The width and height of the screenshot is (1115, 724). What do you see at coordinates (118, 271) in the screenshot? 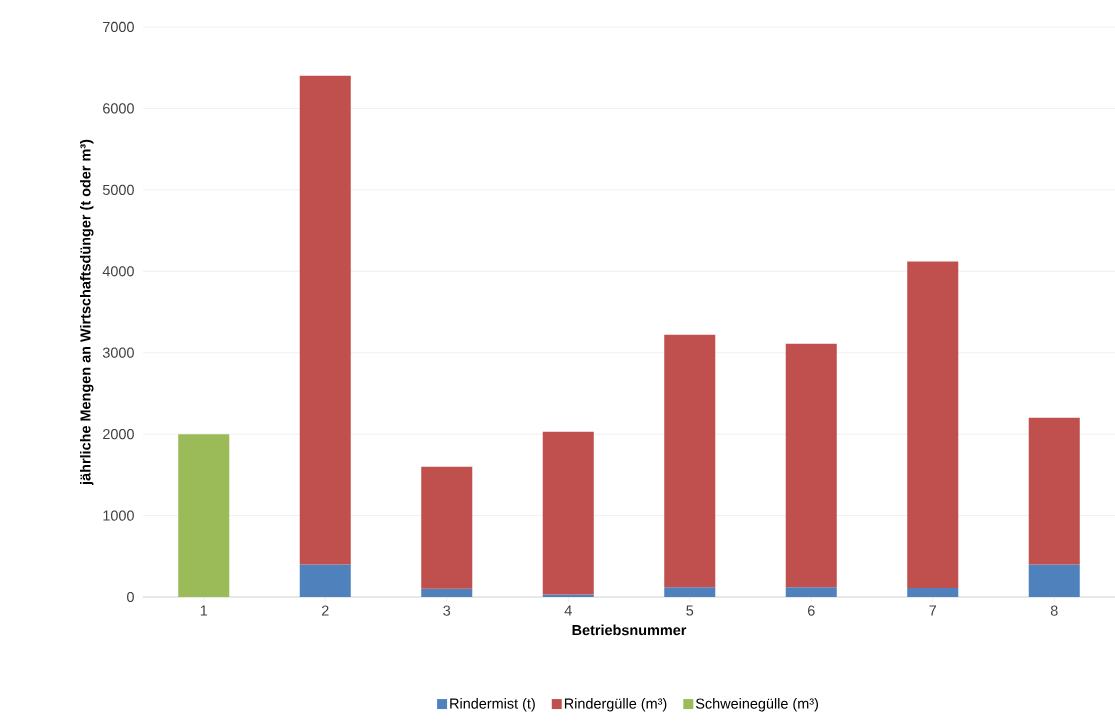
I see `y-tick-label: 4000` at bounding box center [118, 271].